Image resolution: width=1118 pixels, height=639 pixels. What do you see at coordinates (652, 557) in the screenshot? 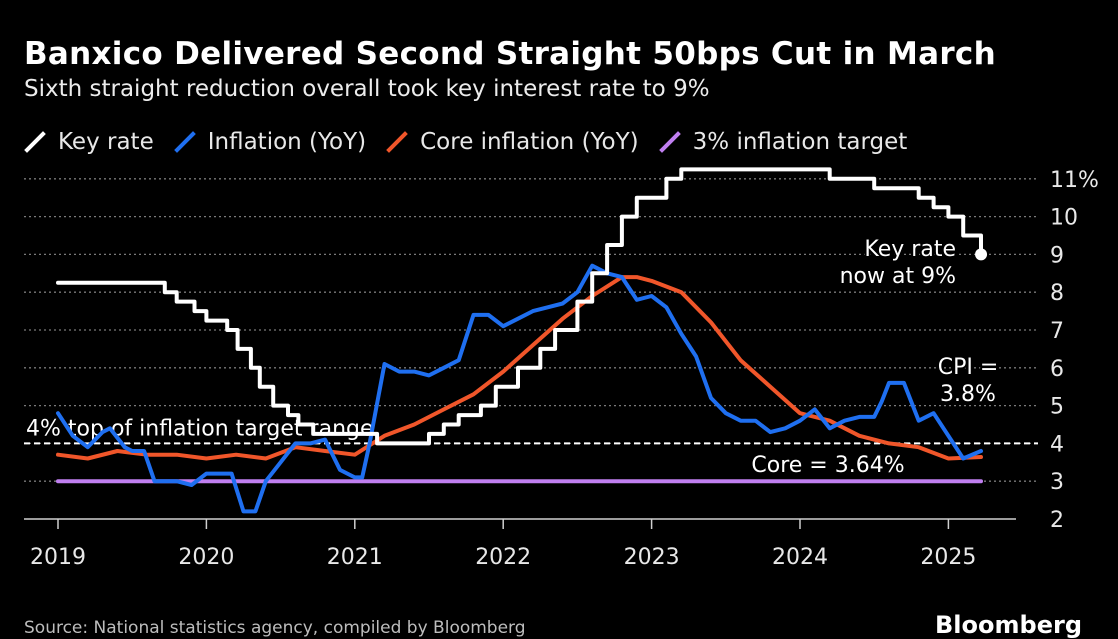
I see `x-tick-label: 2023` at bounding box center [652, 557].